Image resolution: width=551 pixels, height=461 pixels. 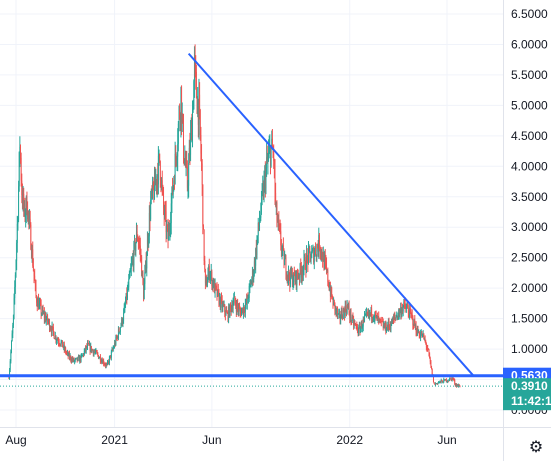 What do you see at coordinates (275, 437) in the screenshot?
I see `time-axis: Aug 2021 Jun 2022 Jun` at bounding box center [275, 437].